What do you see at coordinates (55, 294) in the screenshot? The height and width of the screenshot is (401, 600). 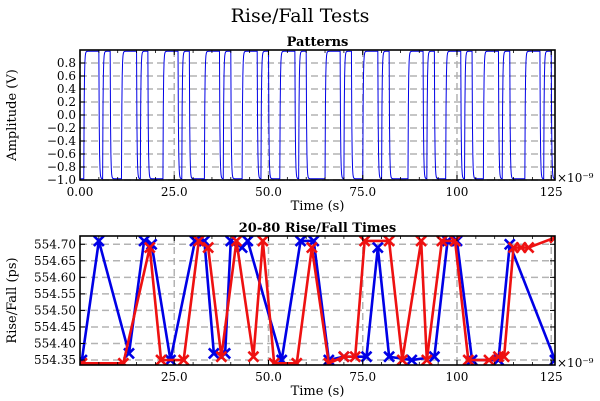 I see `y-tick-label: 554.55` at bounding box center [55, 294].